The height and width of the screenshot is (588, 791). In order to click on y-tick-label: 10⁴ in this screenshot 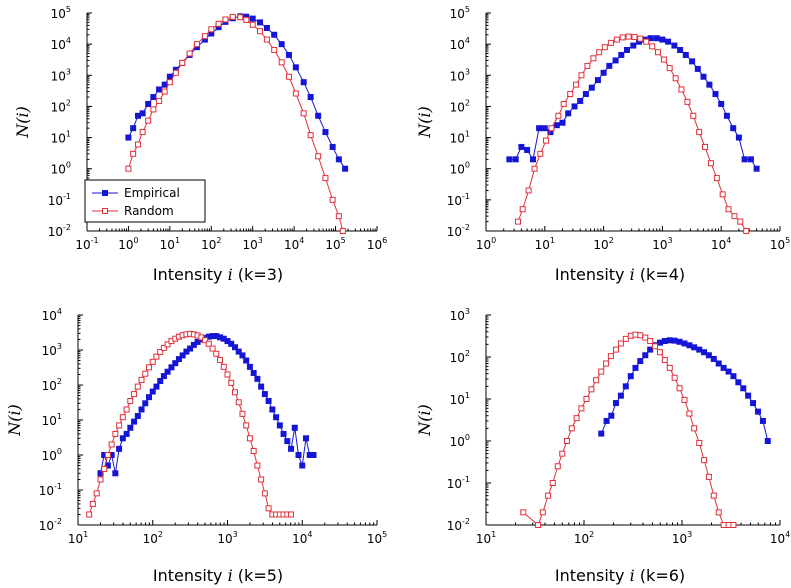, I will do `click(460, 44)`.